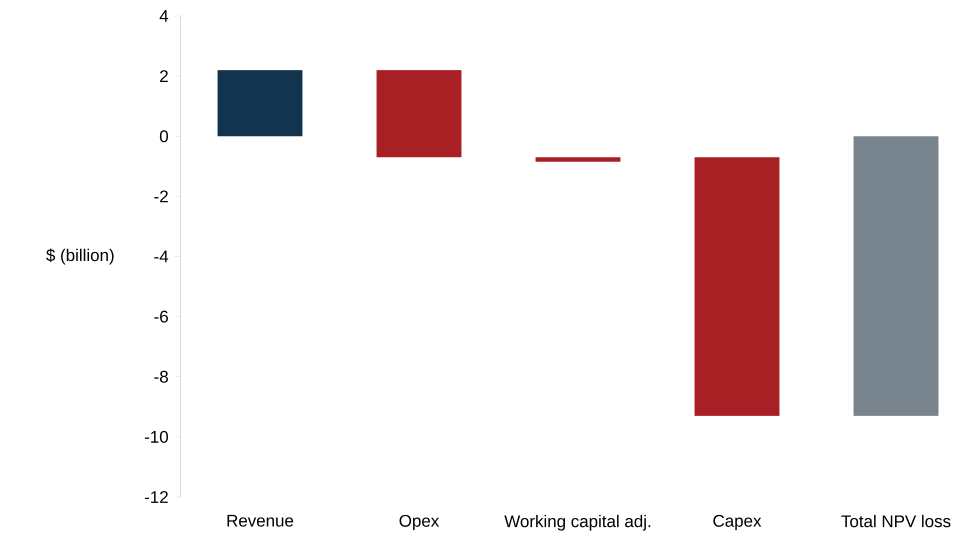  Describe the element at coordinates (737, 522) in the screenshot. I see `x-tick-label: Capex` at that location.